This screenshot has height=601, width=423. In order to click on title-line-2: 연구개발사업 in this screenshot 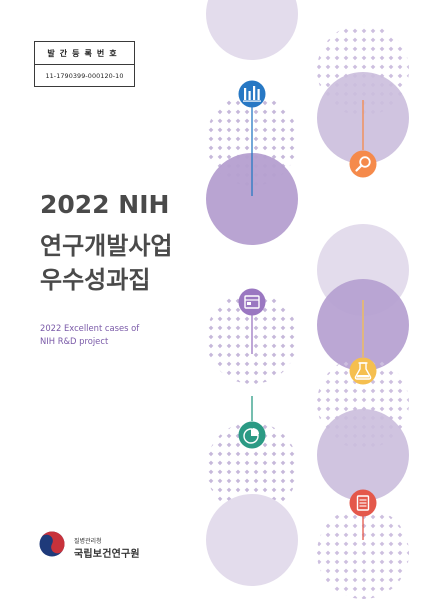, I will do `click(106, 246)`.